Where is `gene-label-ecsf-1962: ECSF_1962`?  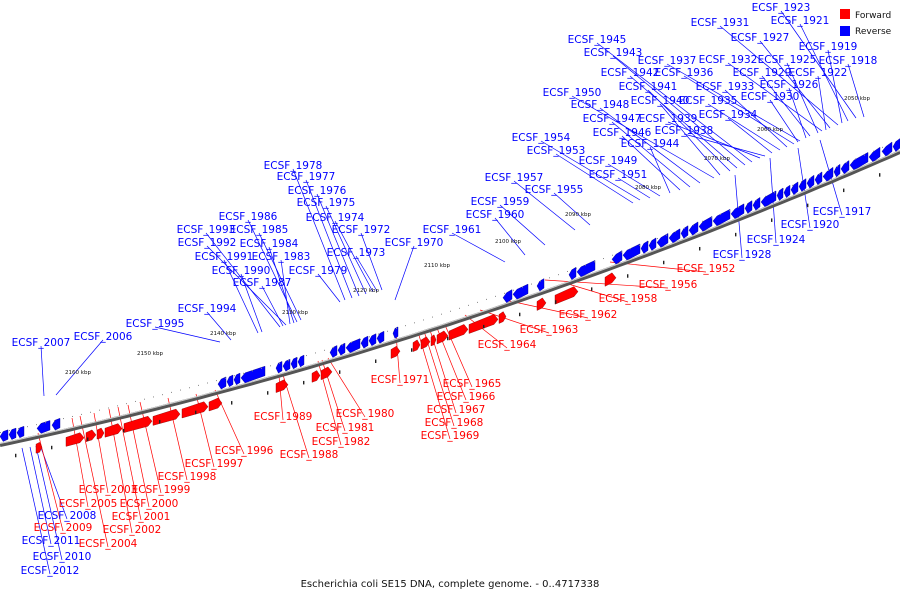 gene-label-ecsf-1962: ECSF_1962 is located at coordinates (588, 315).